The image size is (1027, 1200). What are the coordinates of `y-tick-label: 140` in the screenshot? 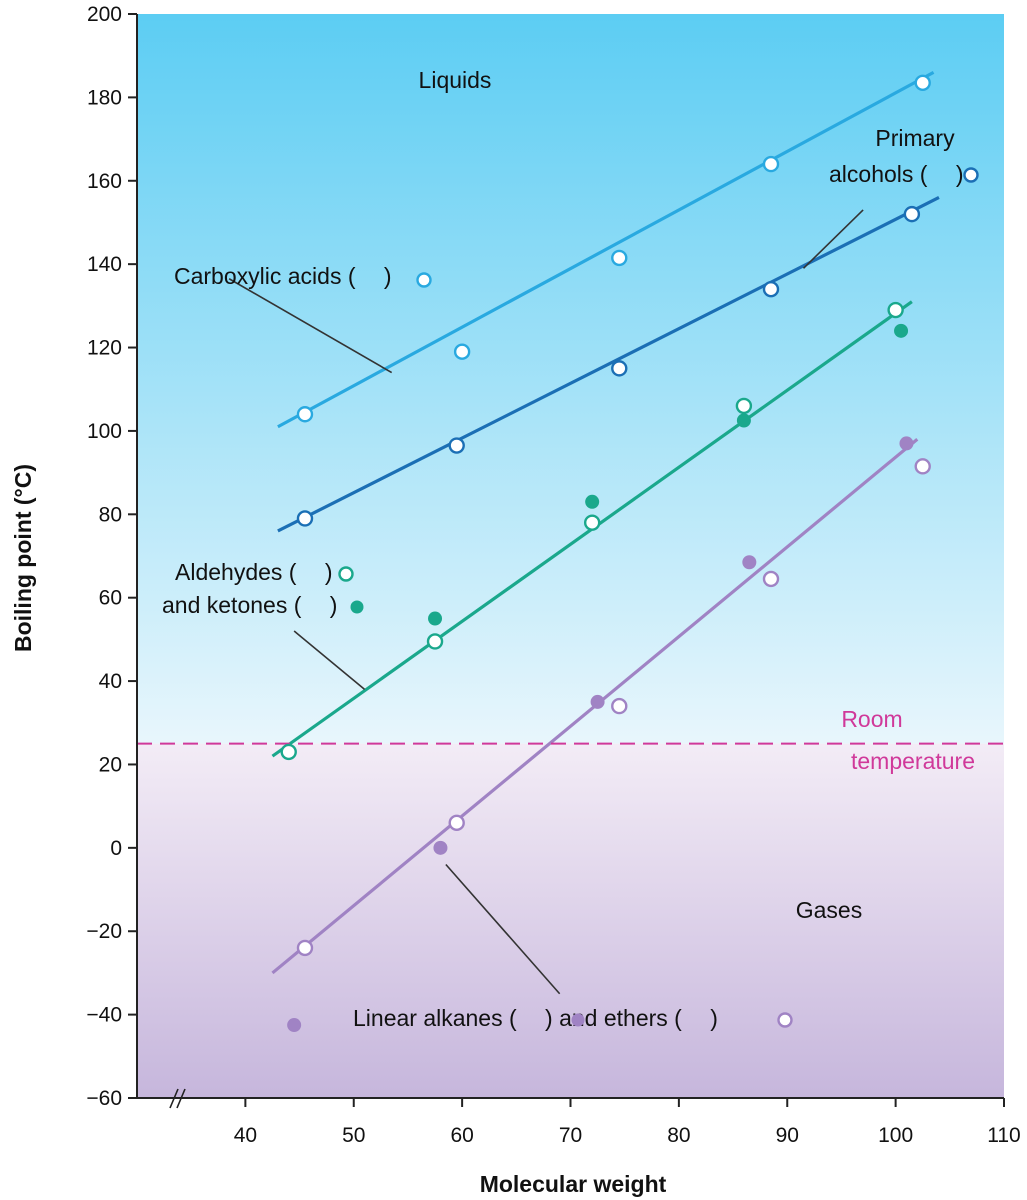 It's located at (104, 264).